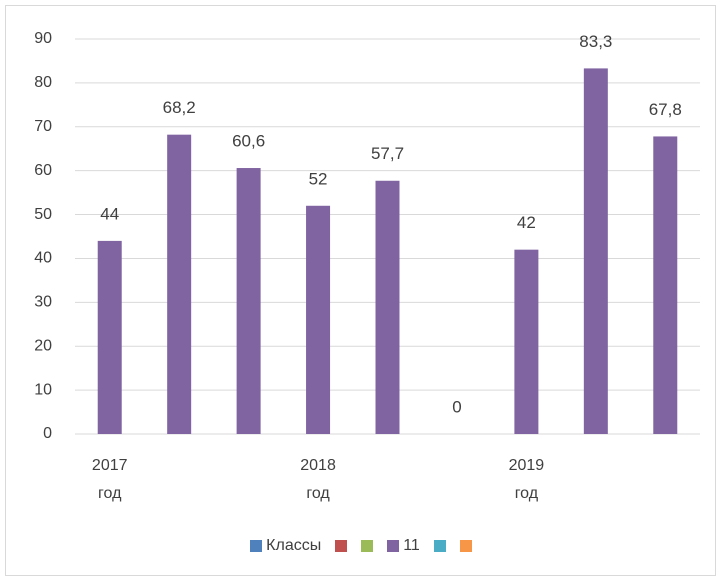 Image resolution: width=722 pixels, height=581 pixels. Describe the element at coordinates (43, 214) in the screenshot. I see `y-tick-label: 50` at that location.